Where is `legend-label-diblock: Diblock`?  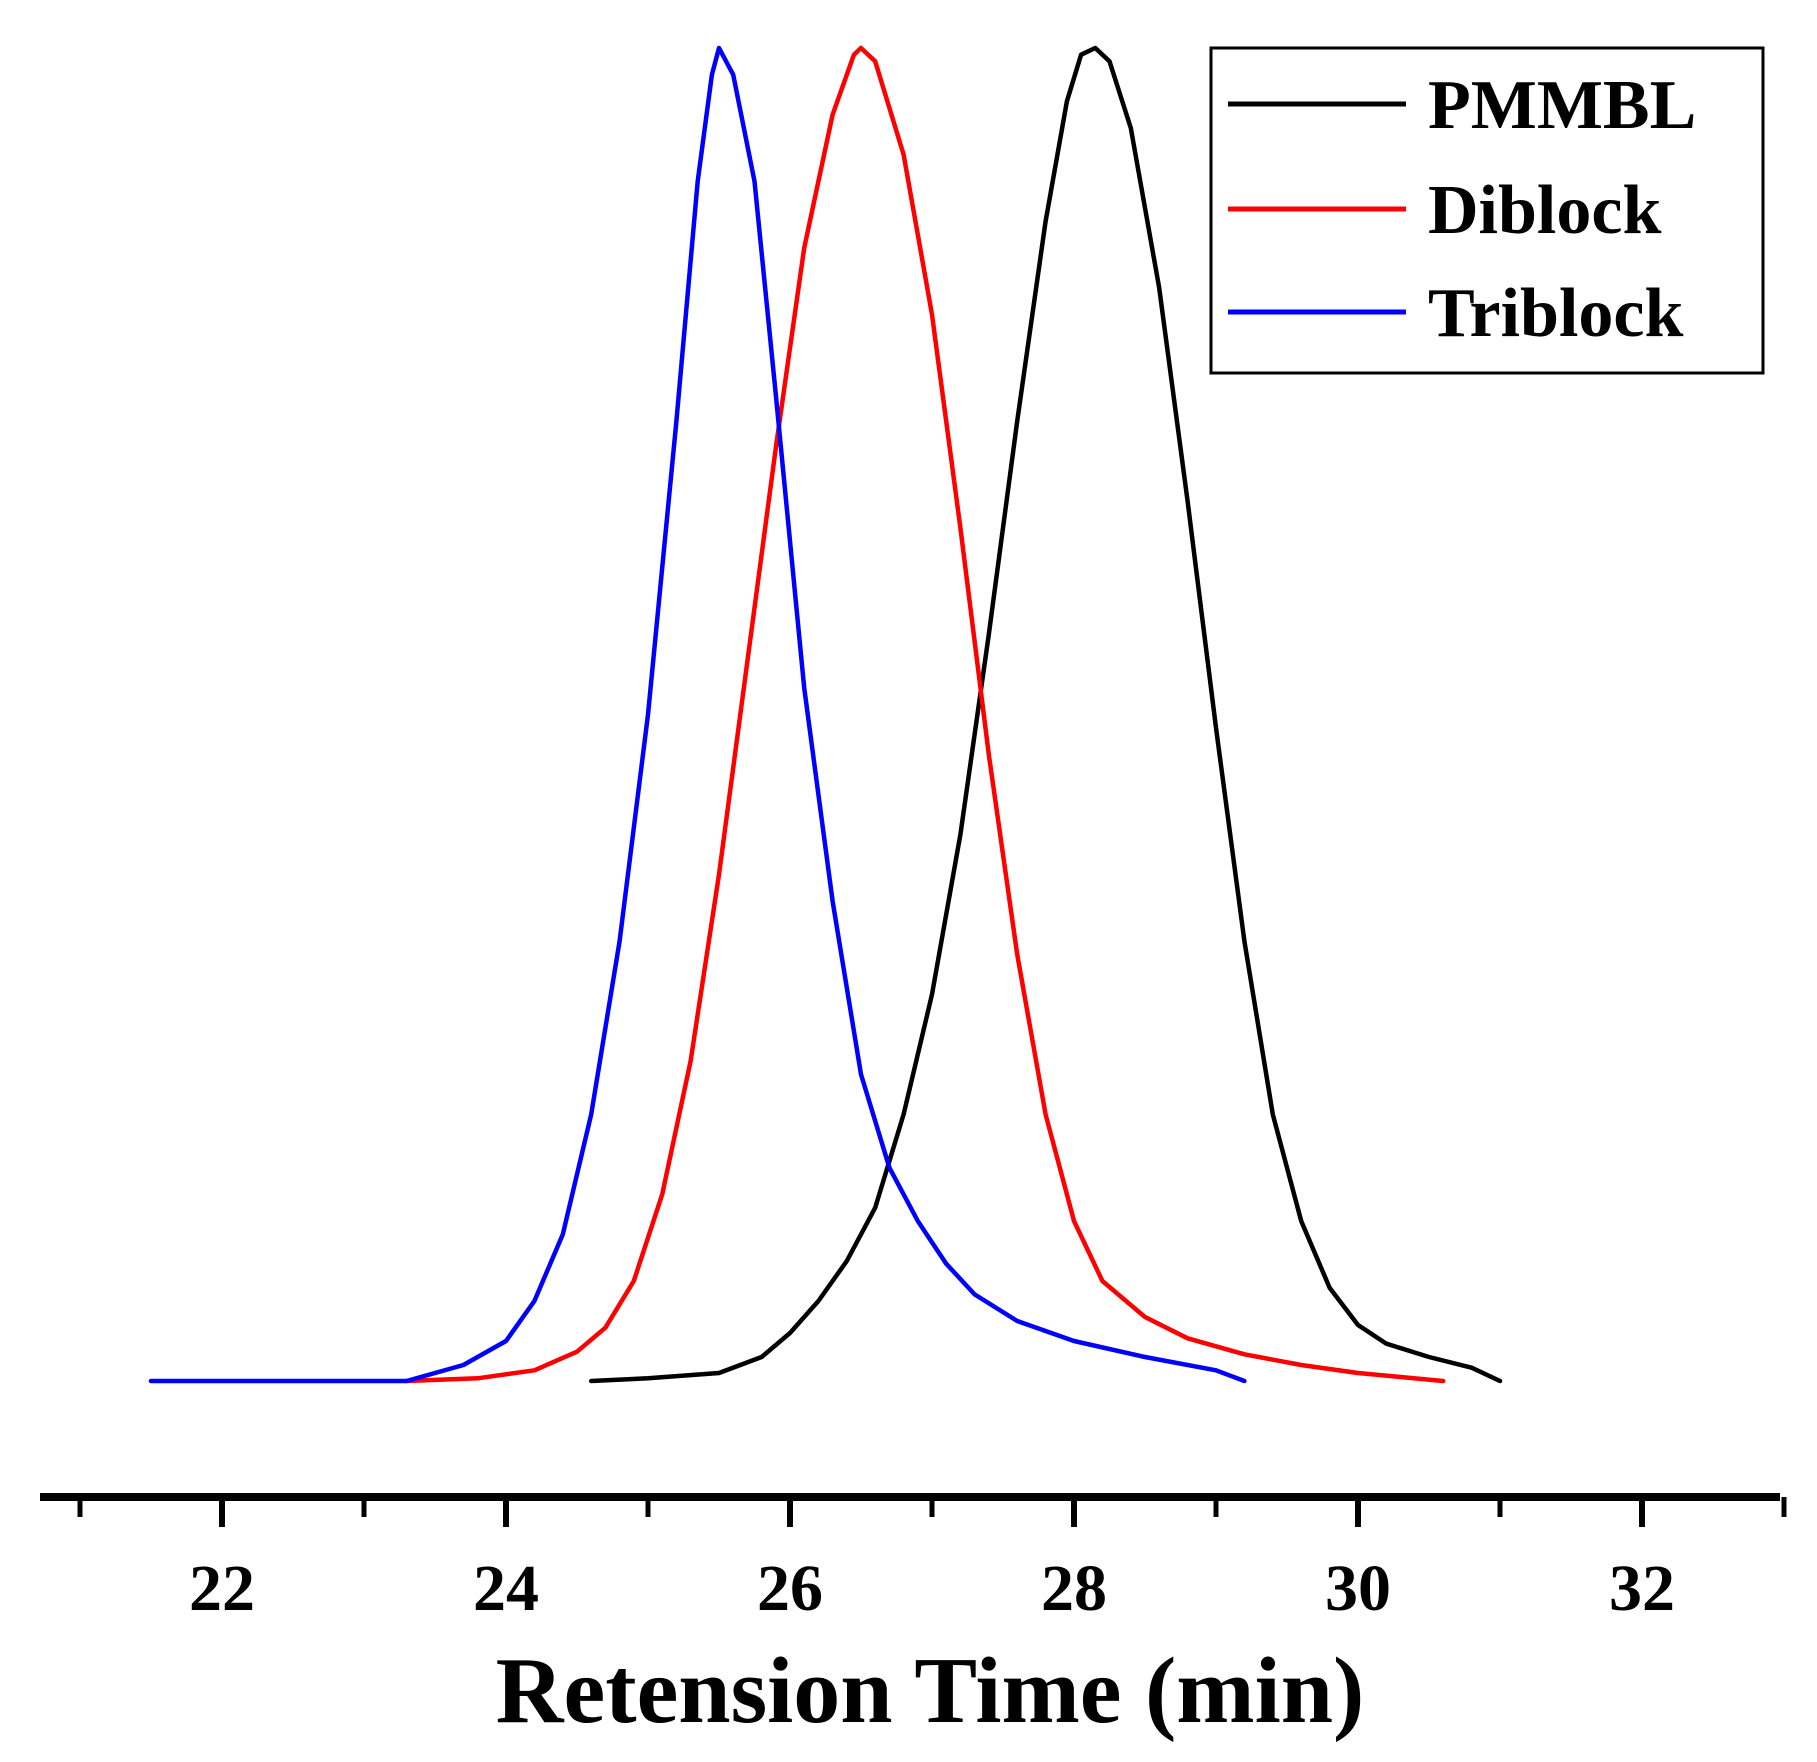 legend-label-diblock: Diblock is located at coordinates (1544, 210).